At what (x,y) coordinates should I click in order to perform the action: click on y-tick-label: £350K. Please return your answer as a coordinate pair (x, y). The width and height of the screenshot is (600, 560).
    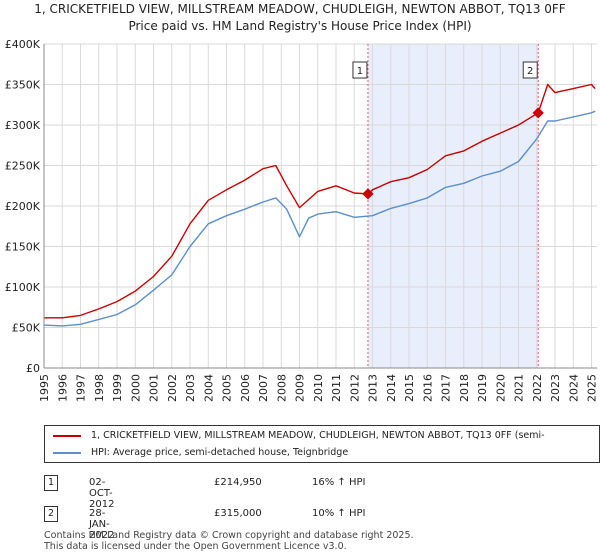
    Looking at the image, I should click on (23, 85).